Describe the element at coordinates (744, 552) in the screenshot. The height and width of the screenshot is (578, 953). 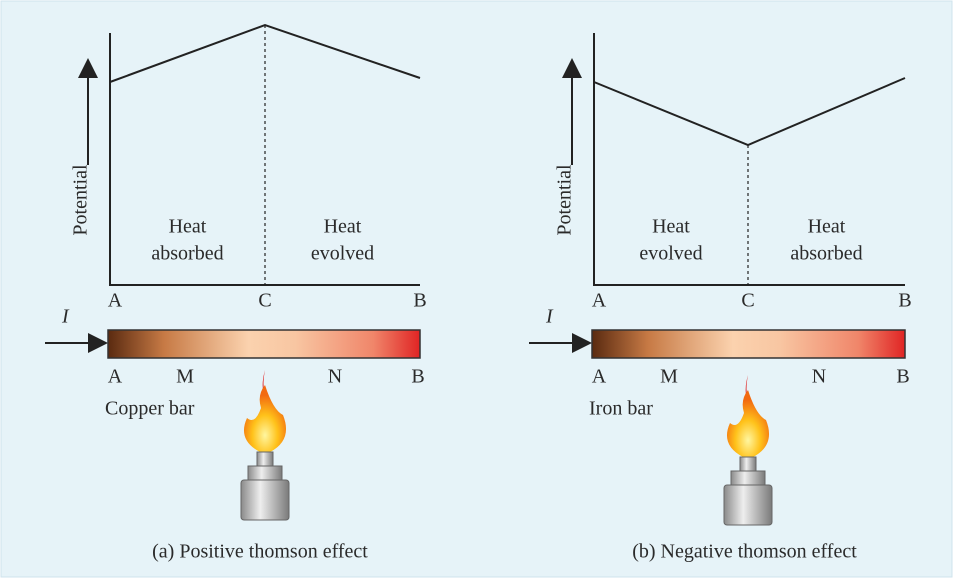
I see `caption: (b) Negative thomson effect` at that location.